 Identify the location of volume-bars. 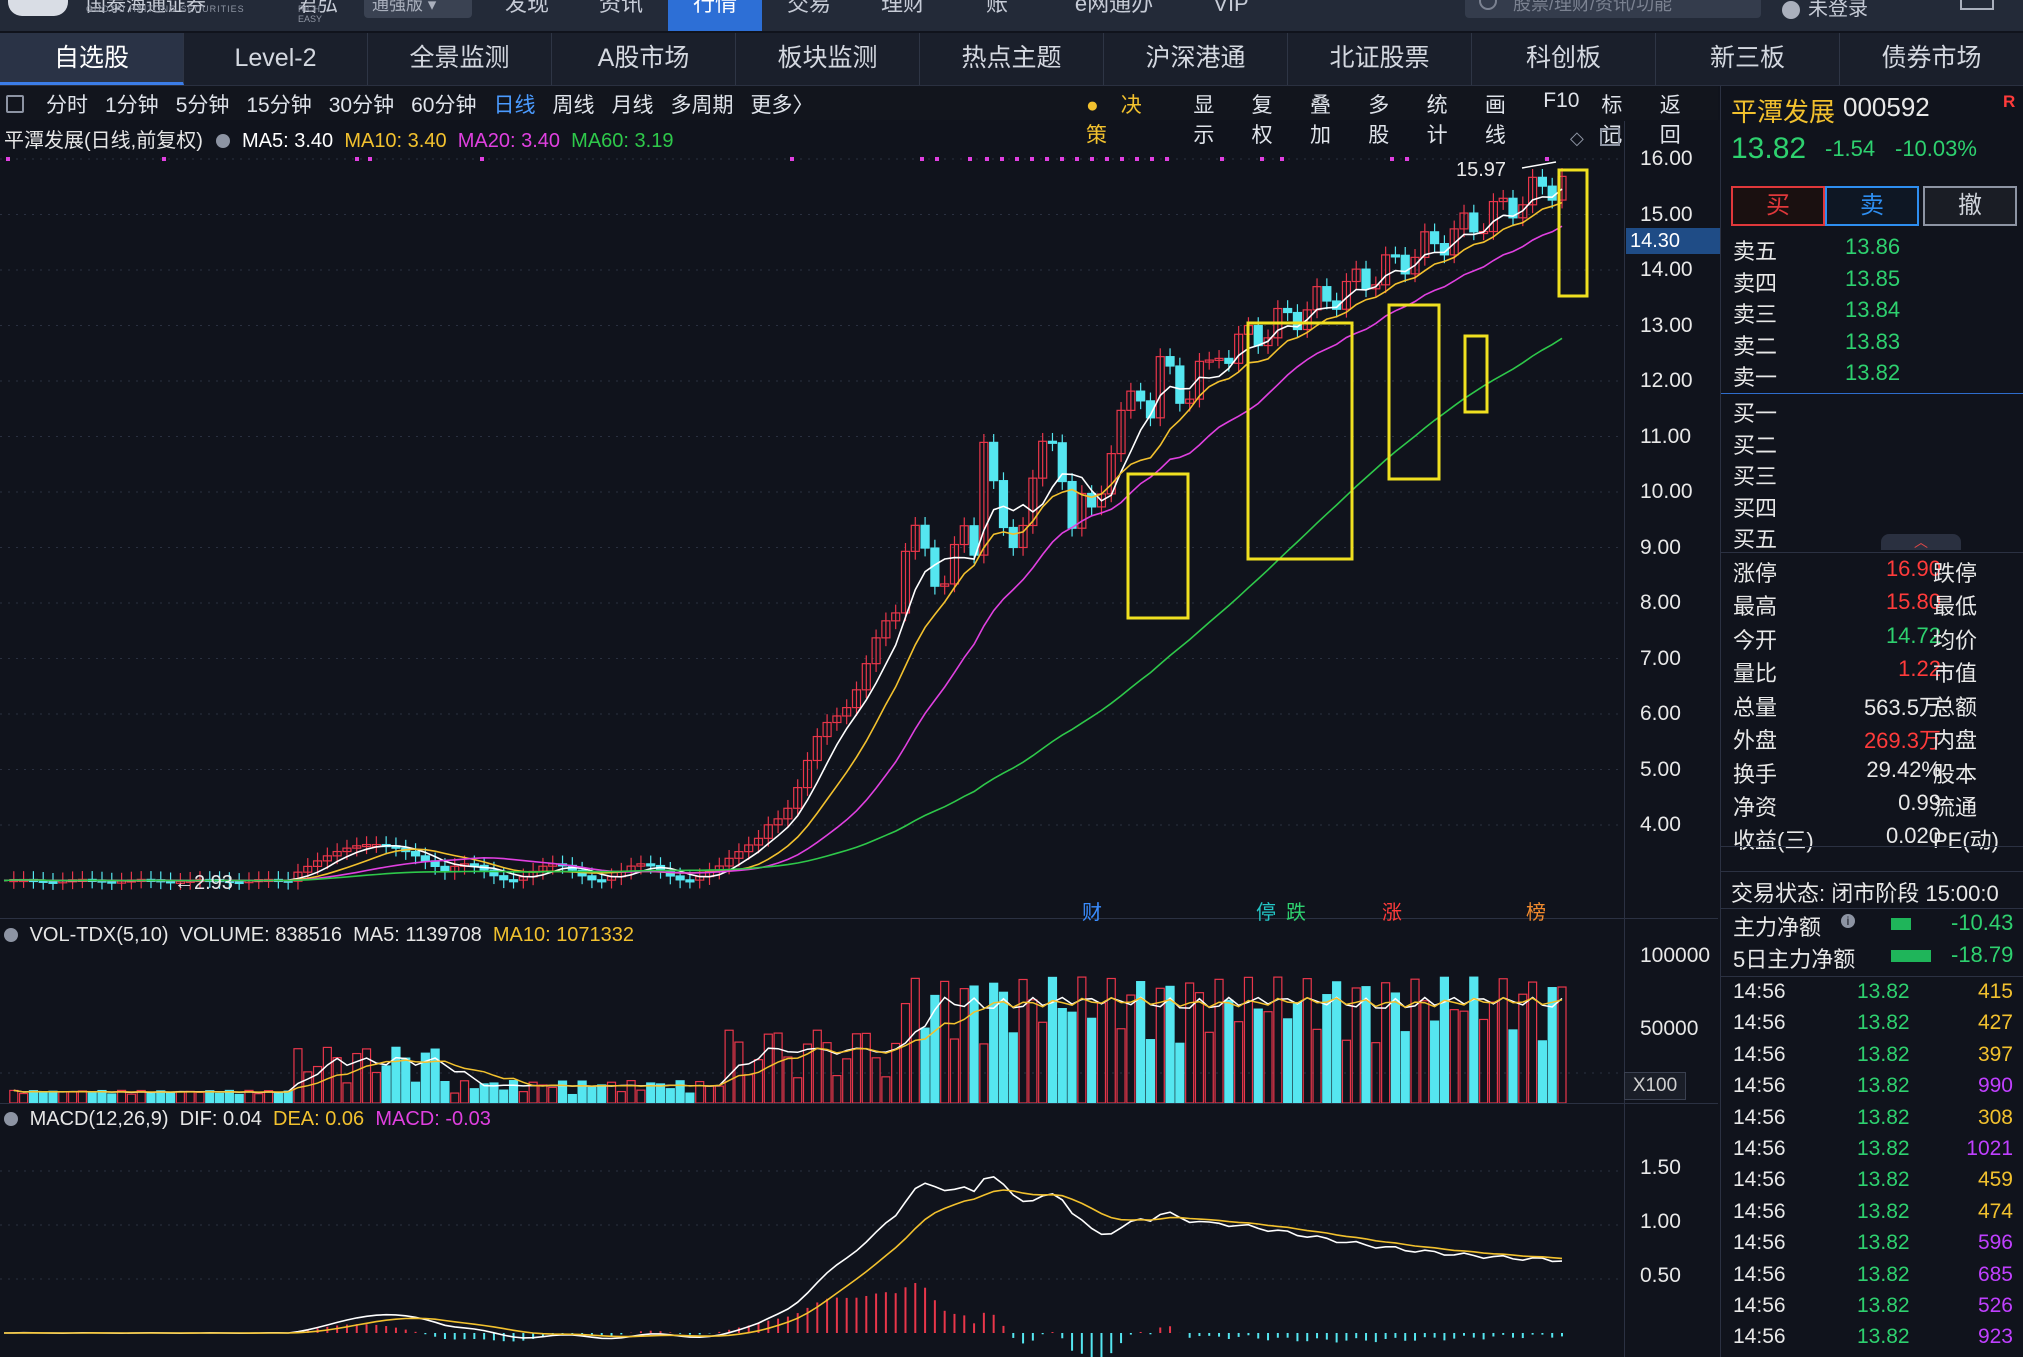
(788, 1040).